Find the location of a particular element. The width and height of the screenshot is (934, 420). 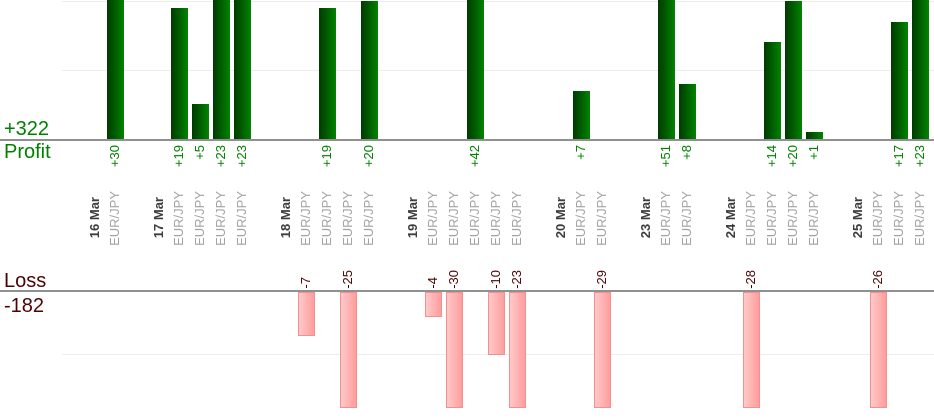

profit-value-label: +1 is located at coordinates (813, 152).